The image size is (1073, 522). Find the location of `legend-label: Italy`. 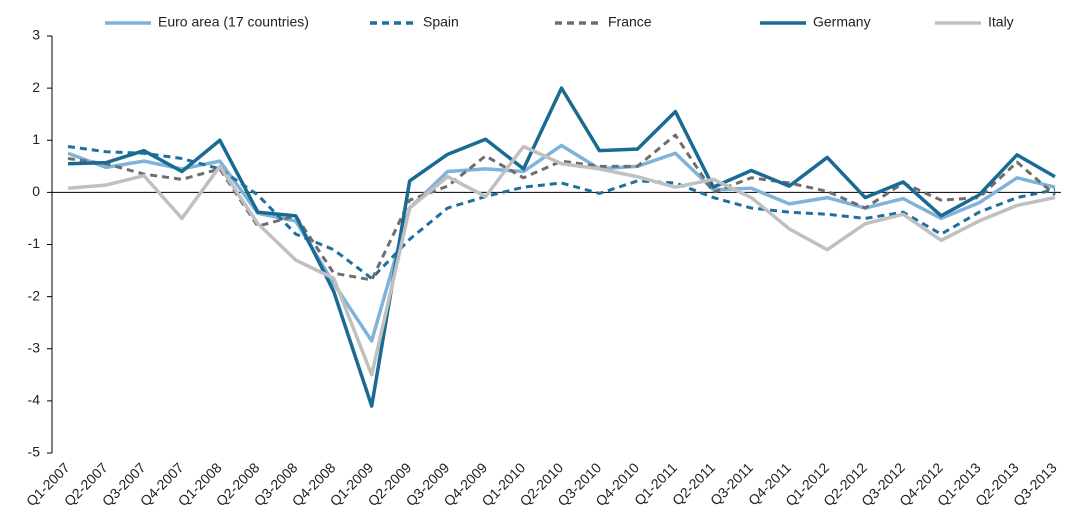

legend-label: Italy is located at coordinates (1001, 22).